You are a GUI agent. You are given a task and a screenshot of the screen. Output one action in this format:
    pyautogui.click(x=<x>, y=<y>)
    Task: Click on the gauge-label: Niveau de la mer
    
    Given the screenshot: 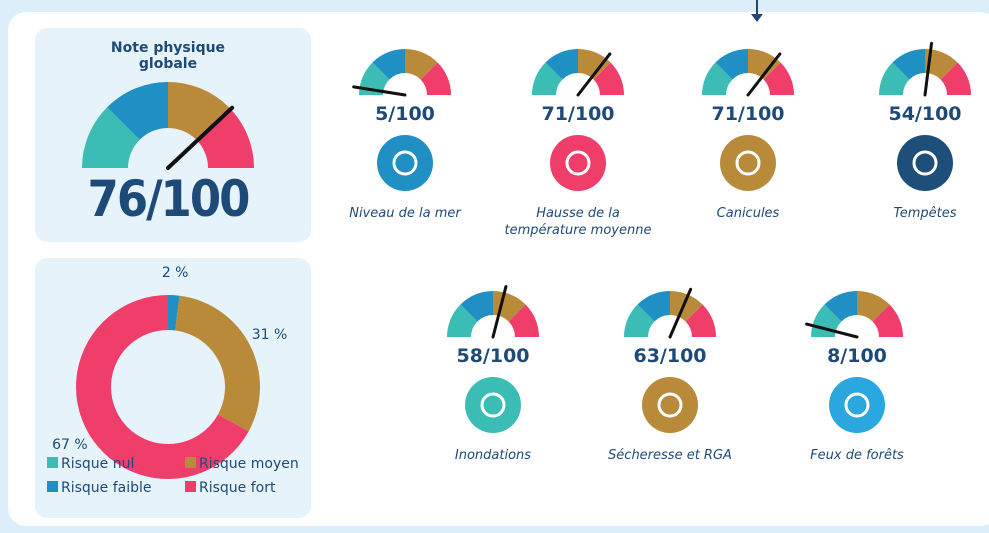 What is the action you would take?
    pyautogui.click(x=405, y=213)
    